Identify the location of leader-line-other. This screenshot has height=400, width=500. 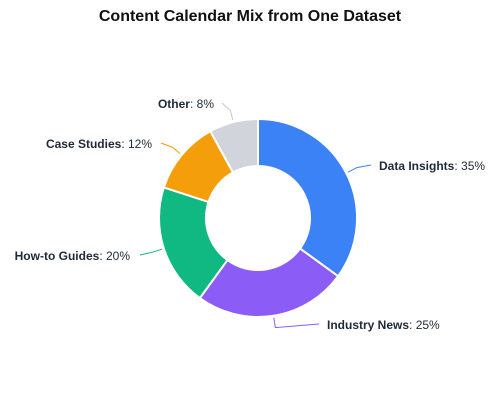
(227, 111).